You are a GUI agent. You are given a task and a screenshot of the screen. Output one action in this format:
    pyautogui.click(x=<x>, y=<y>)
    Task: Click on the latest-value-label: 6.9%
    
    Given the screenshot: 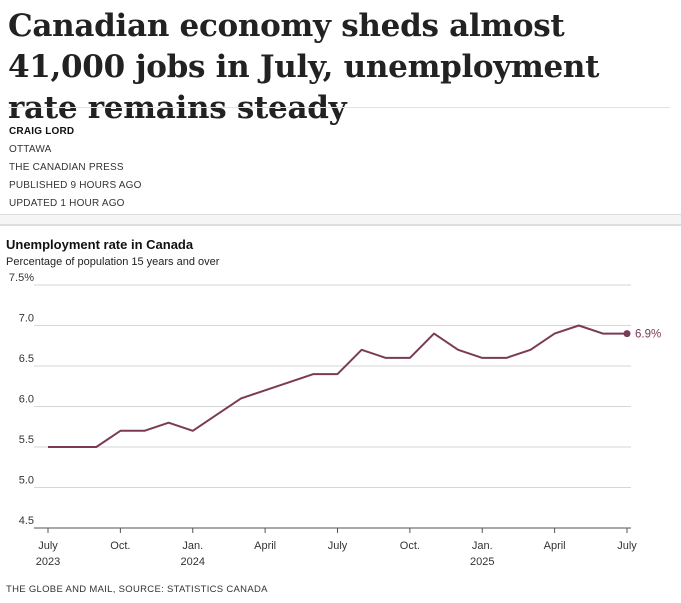 What is the action you would take?
    pyautogui.click(x=648, y=335)
    